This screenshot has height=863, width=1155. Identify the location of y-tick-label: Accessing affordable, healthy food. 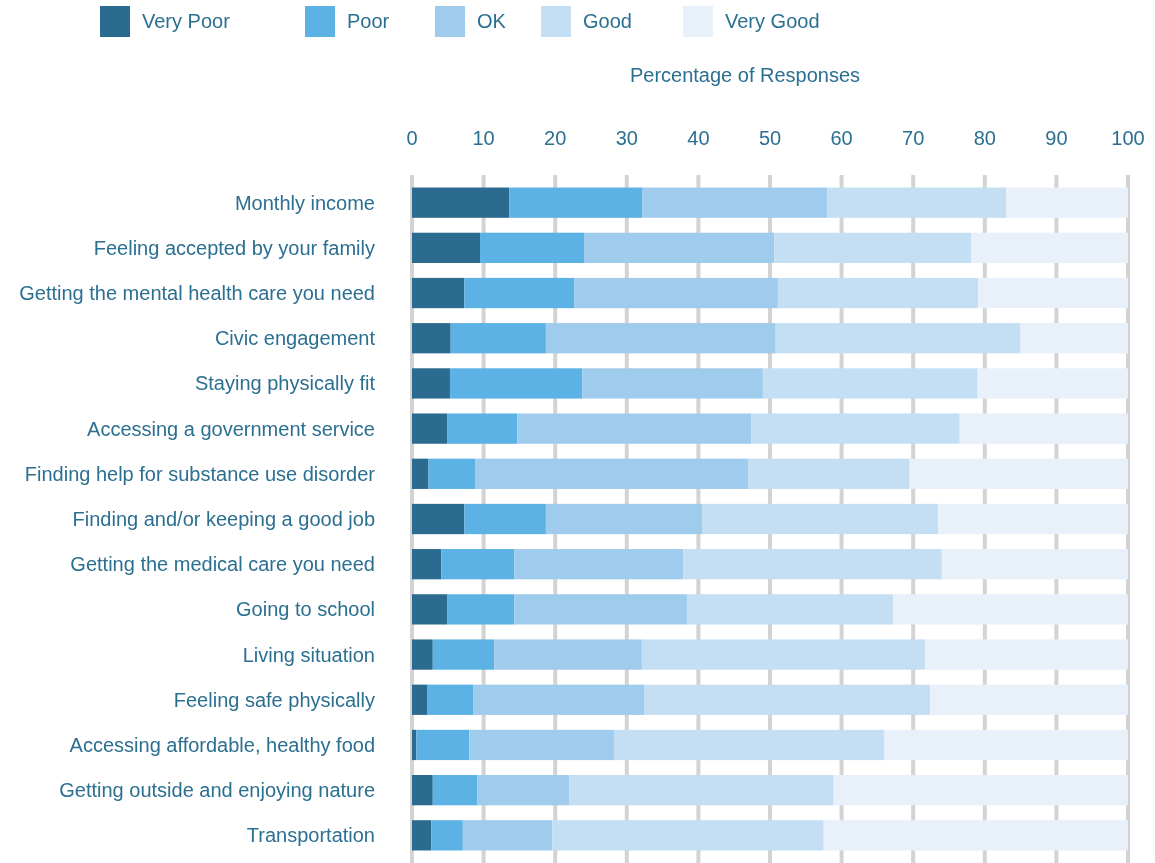
(222, 744).